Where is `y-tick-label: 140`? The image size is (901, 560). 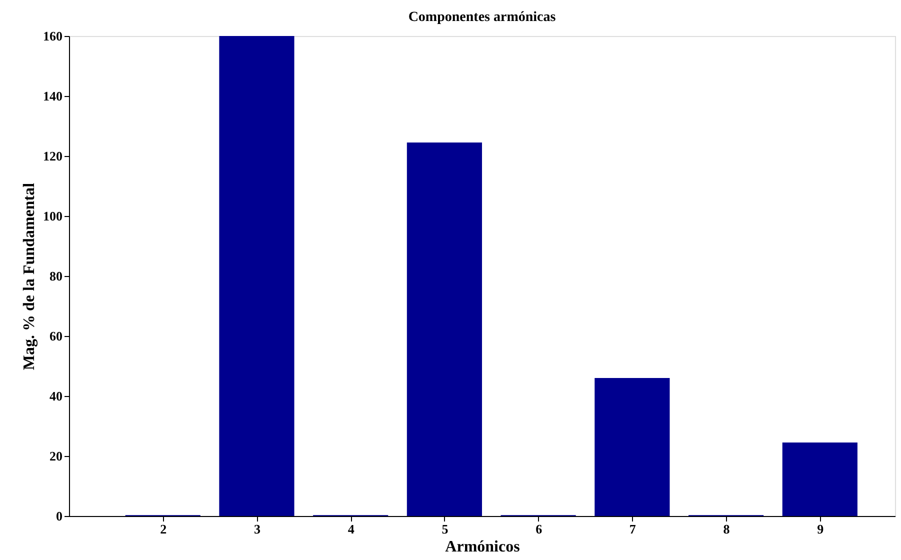 y-tick-label: 140 is located at coordinates (52, 96).